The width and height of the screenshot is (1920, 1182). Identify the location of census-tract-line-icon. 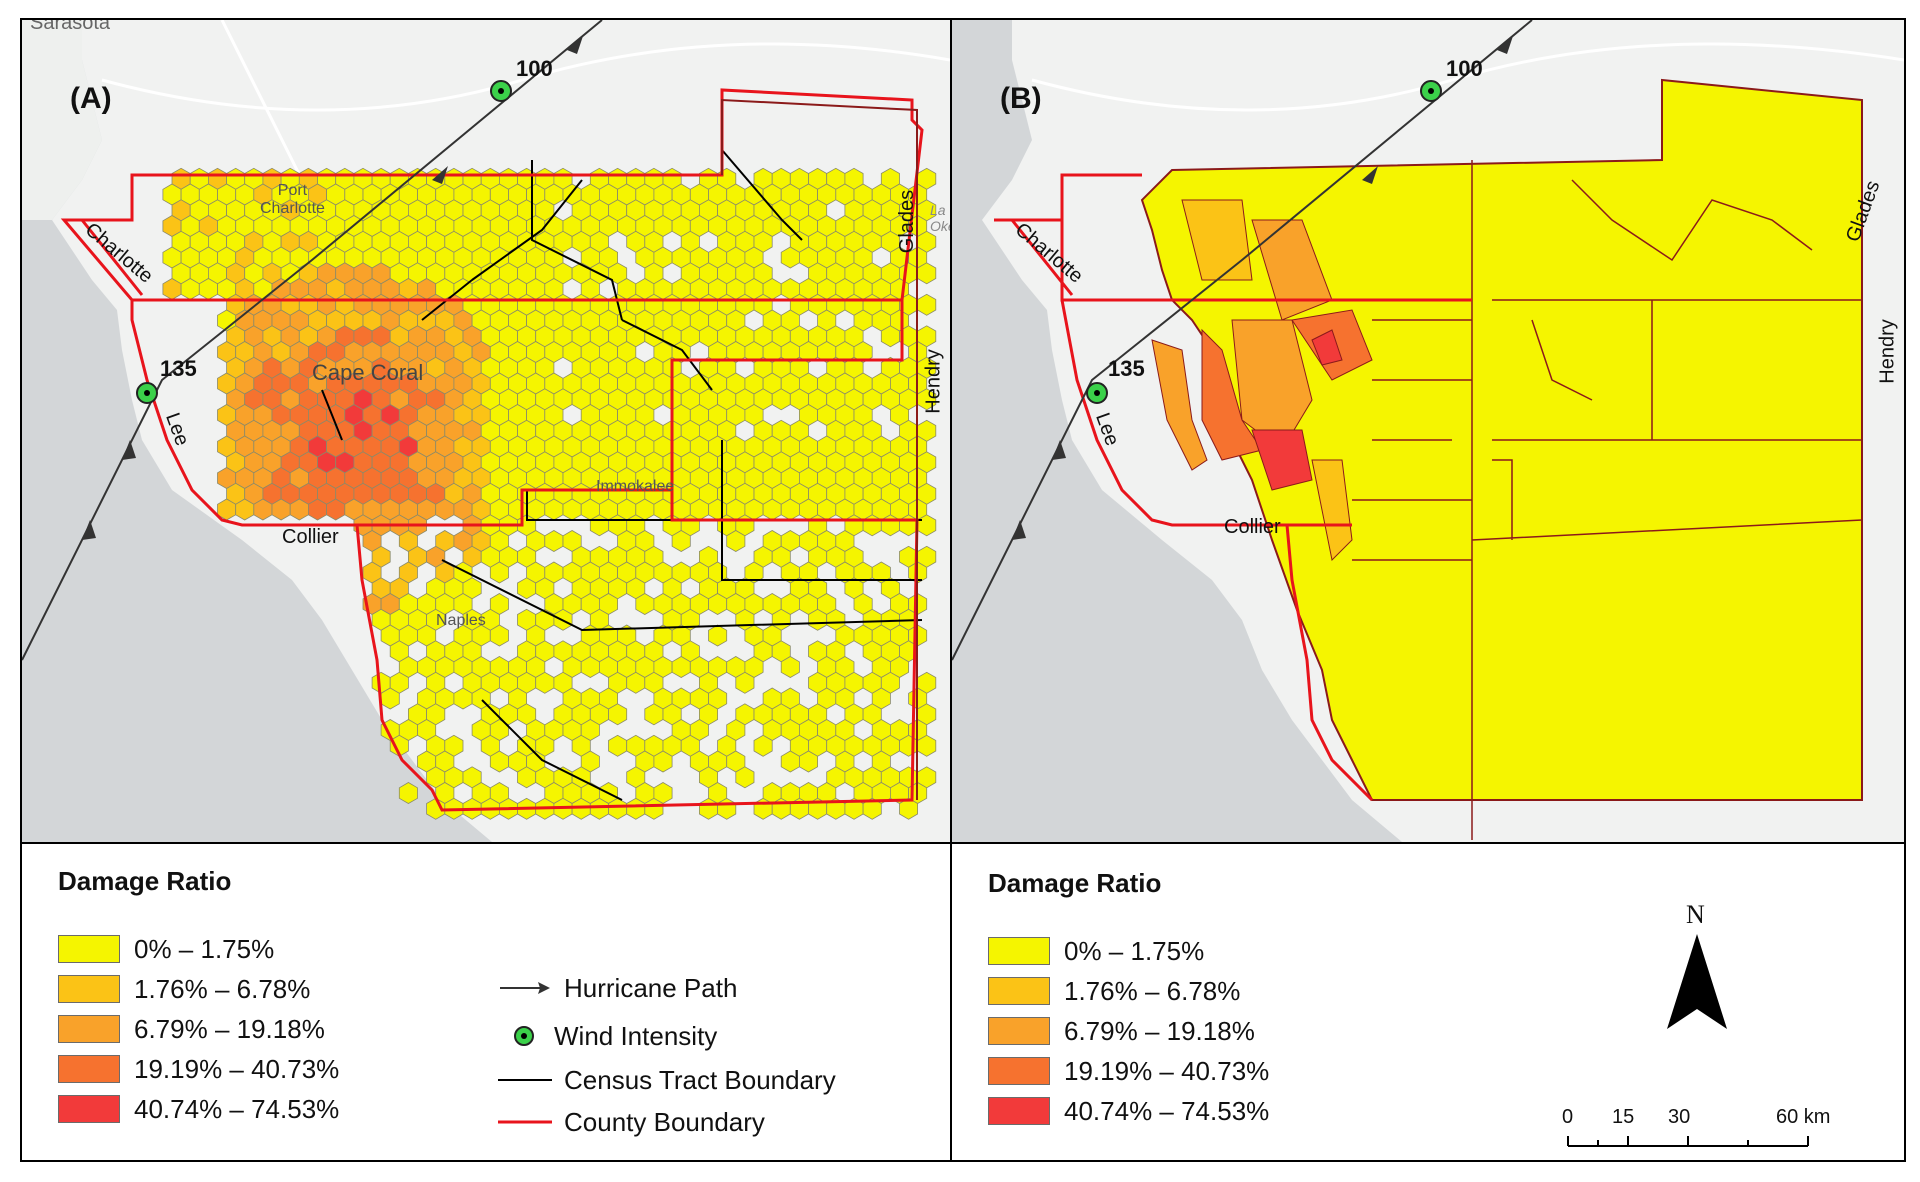
(525, 1080).